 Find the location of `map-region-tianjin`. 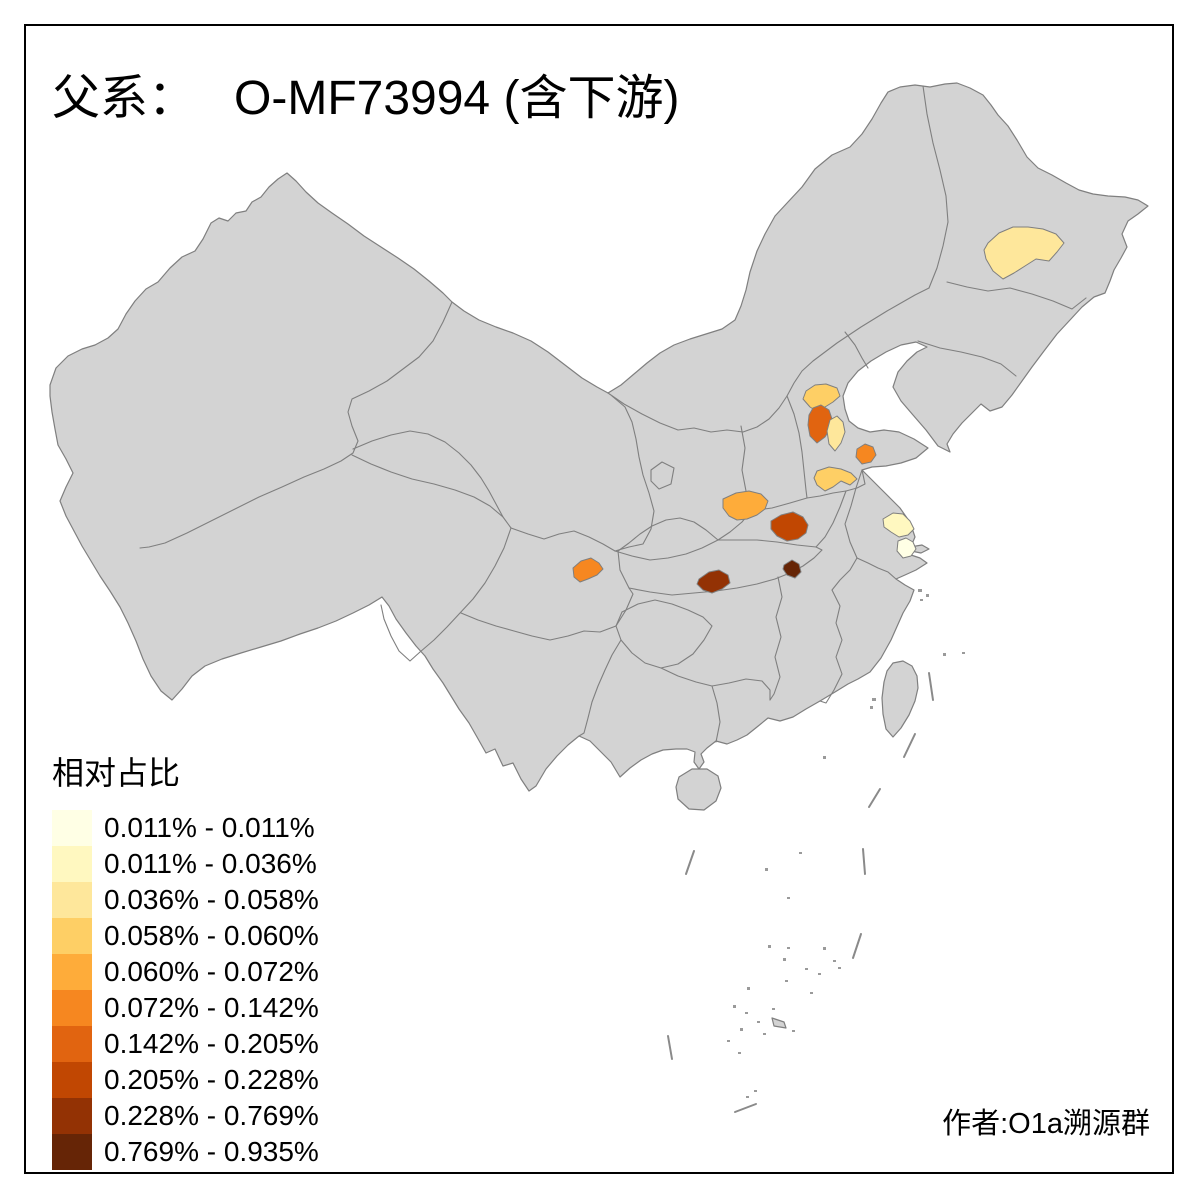

map-region-tianjin is located at coordinates (836, 433).